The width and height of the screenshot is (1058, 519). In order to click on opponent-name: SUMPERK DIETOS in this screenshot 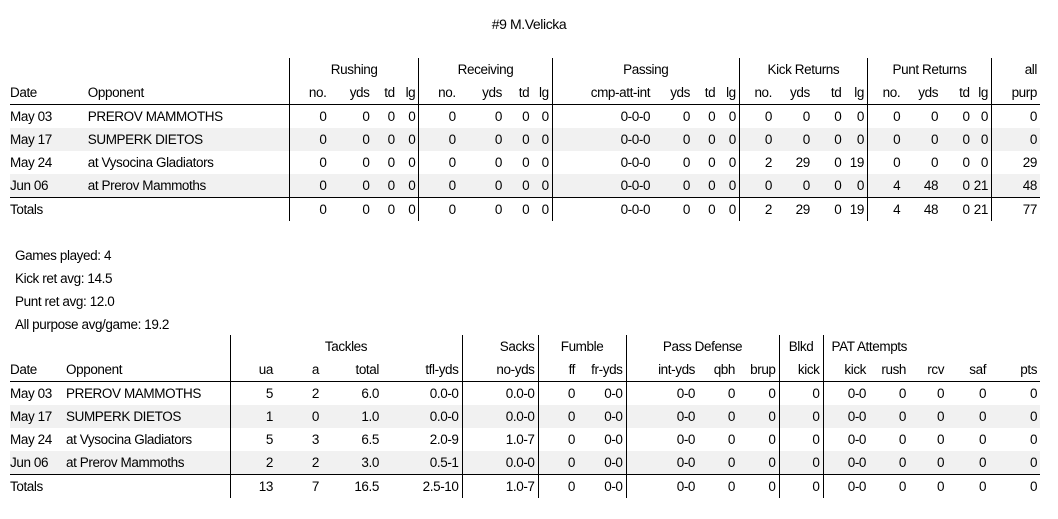, I will do `click(188, 139)`.